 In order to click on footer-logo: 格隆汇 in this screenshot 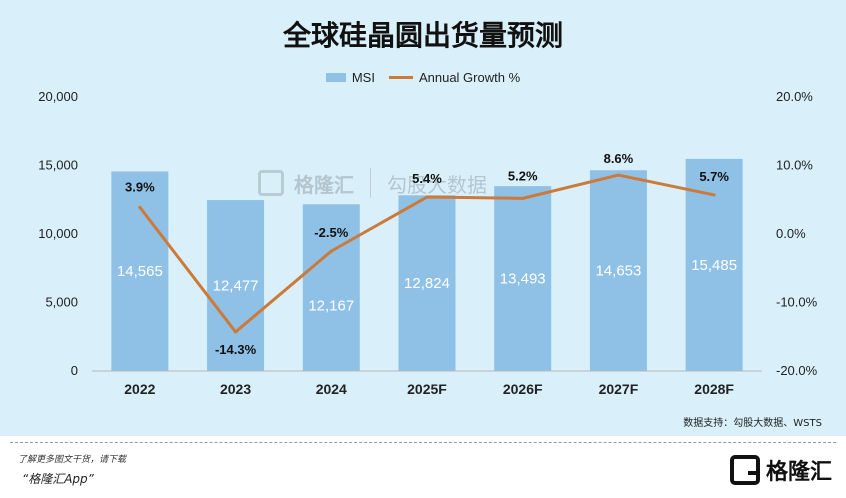, I will do `click(780, 470)`.